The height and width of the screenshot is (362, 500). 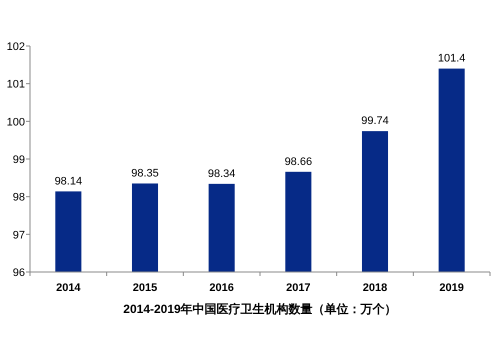 What do you see at coordinates (15, 122) in the screenshot?
I see `y-tick-label: 100` at bounding box center [15, 122].